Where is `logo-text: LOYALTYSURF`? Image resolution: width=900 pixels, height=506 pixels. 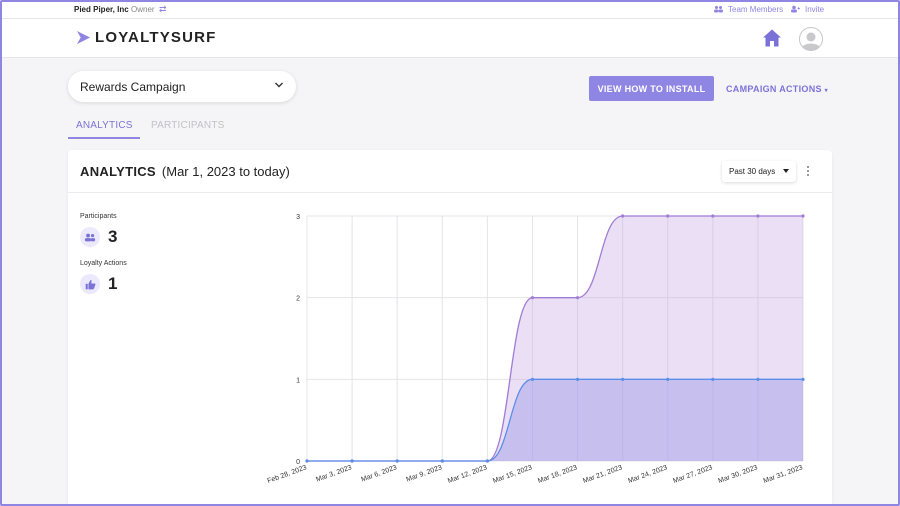
logo-text: LOYALTYSURF is located at coordinates (156, 37).